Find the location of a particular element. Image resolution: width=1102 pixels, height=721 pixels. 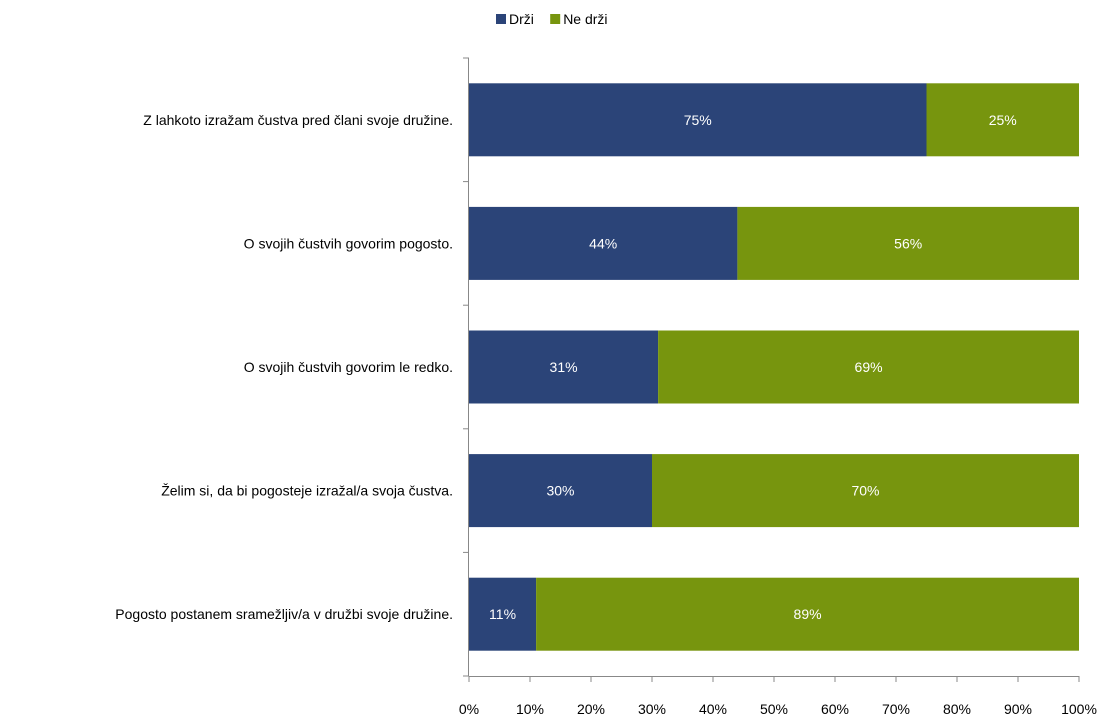

data-label: 44% is located at coordinates (603, 243).